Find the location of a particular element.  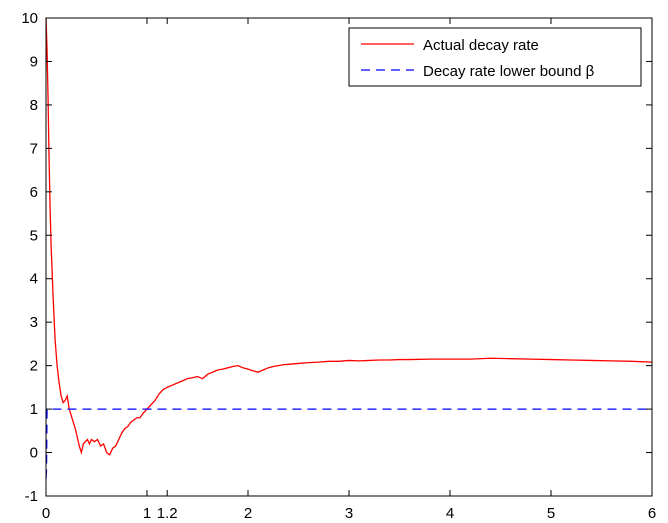

x-tick-label: 1.2 is located at coordinates (167, 513).